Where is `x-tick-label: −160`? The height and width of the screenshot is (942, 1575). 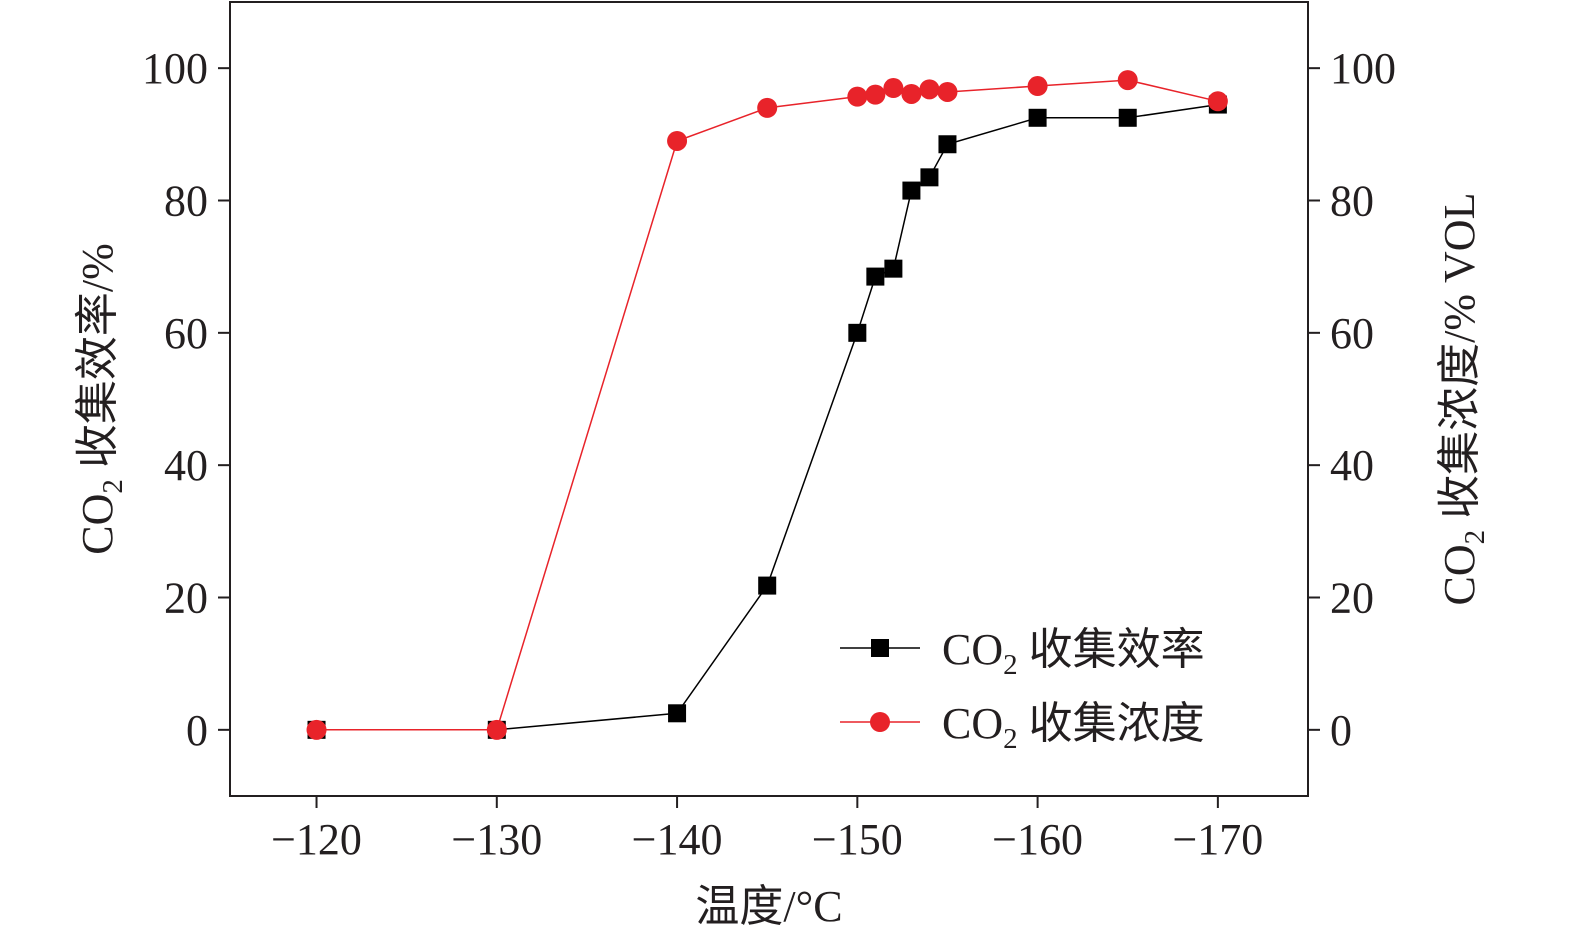
x-tick-label: −160 is located at coordinates (1037, 839).